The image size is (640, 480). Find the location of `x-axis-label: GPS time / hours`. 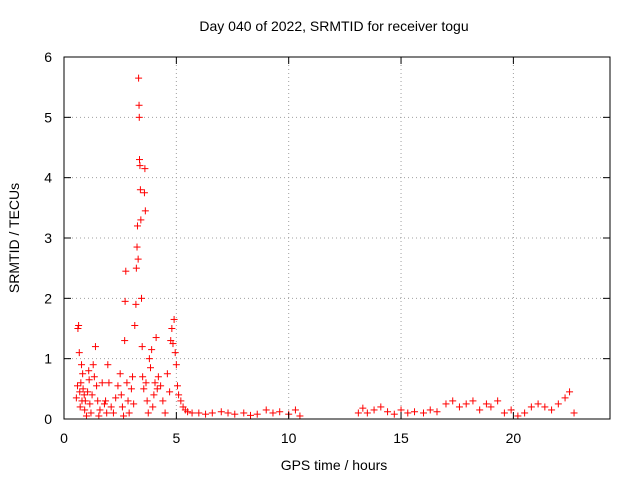

x-axis-label: GPS time / hours is located at coordinates (334, 465).